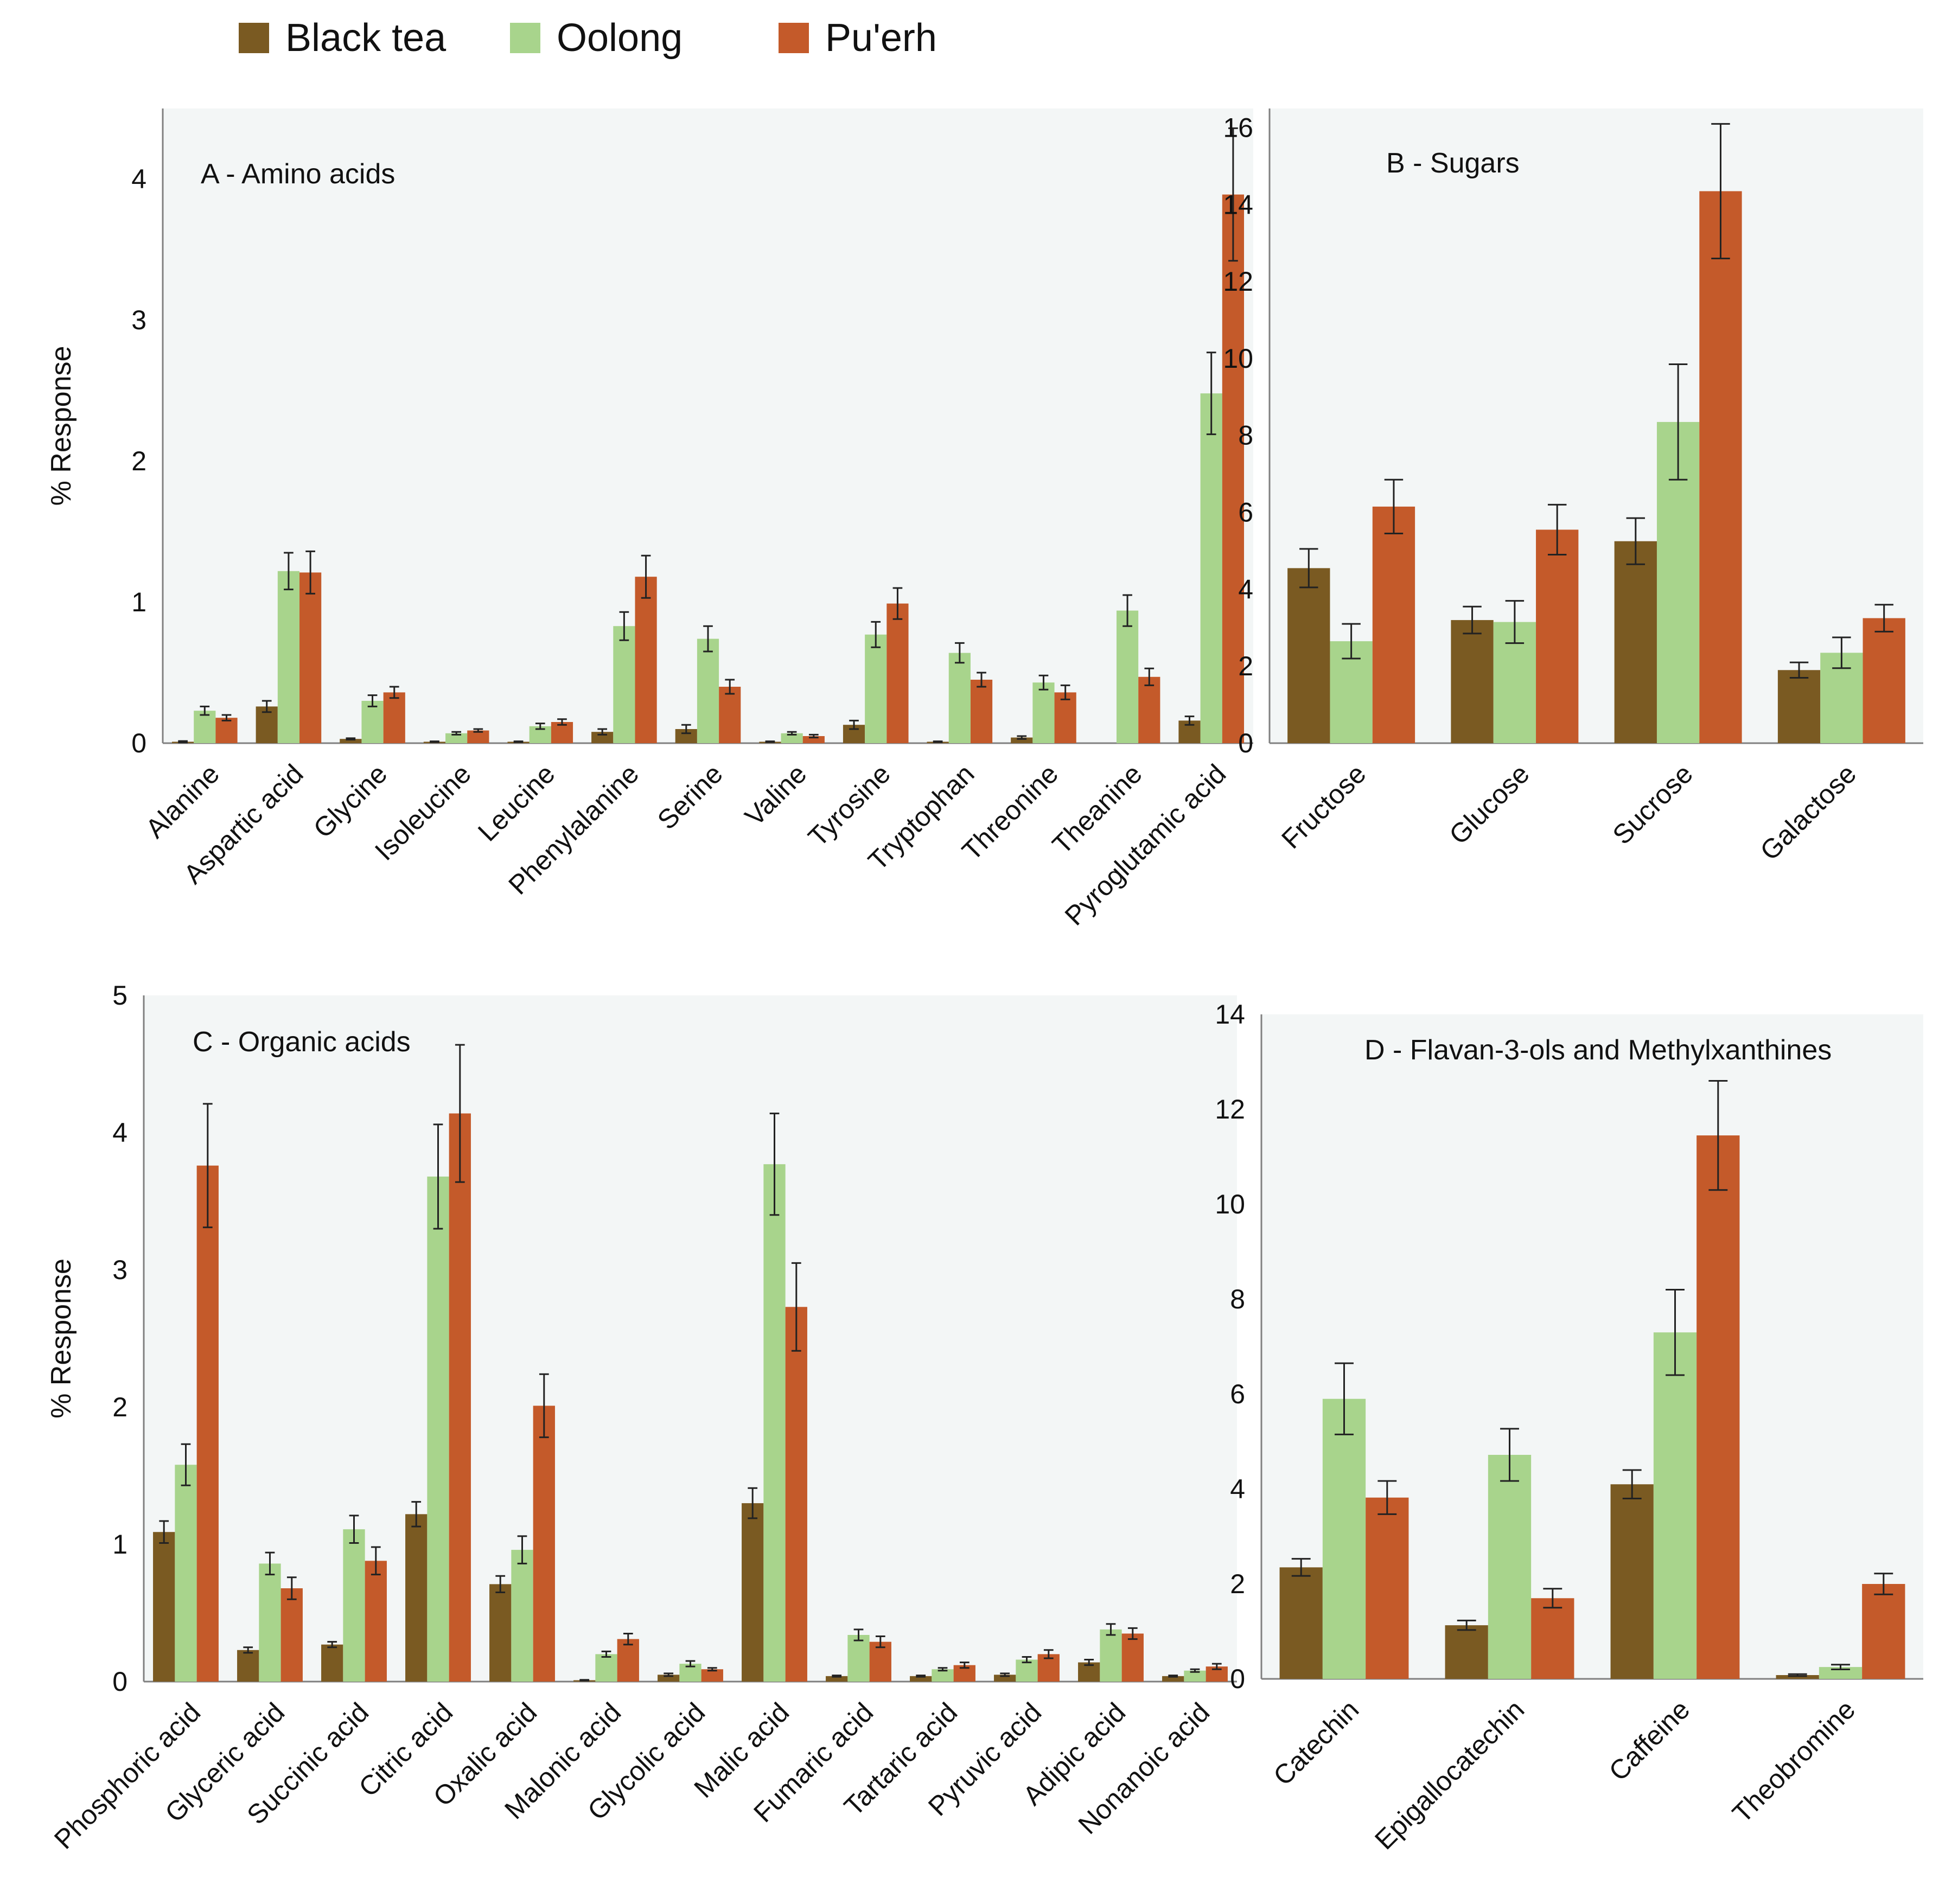  I want to click on legend-item-oolong: Oolong, so click(596, 38).